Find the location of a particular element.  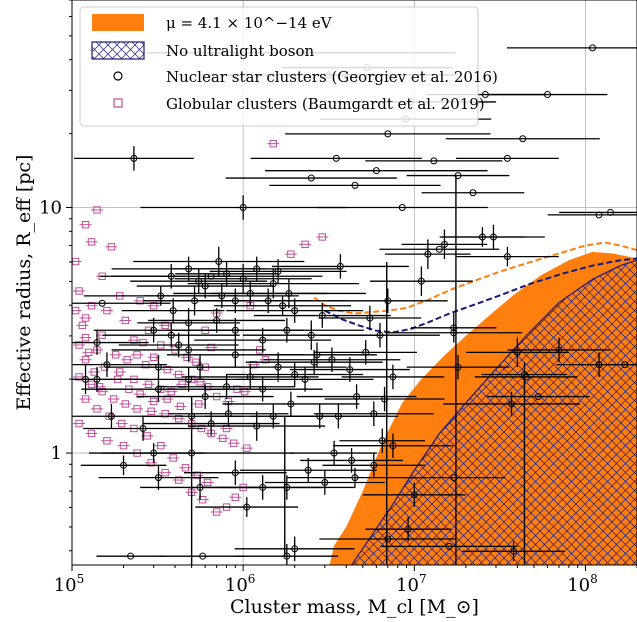

legend-label-no_boson: No ultralight boson is located at coordinates (240, 51).